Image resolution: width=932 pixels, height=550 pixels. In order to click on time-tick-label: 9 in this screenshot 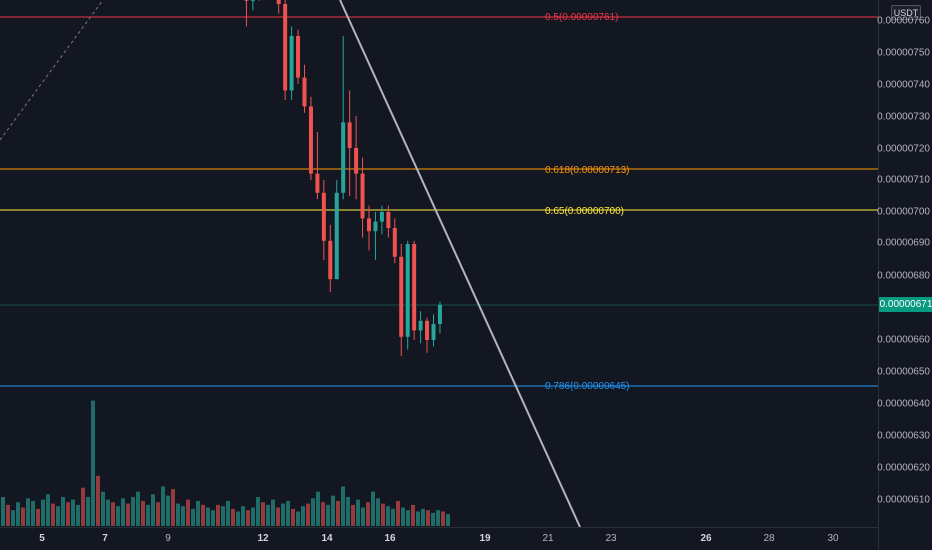, I will do `click(168, 538)`.